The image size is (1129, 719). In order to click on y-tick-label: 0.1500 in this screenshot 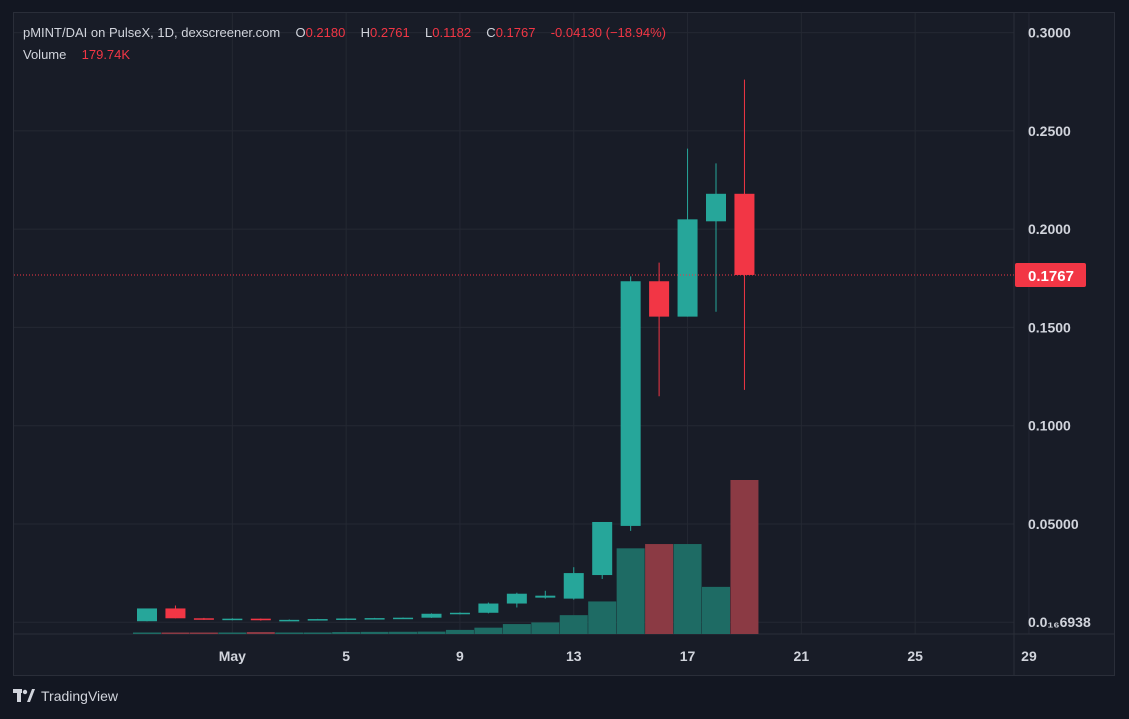, I will do `click(1049, 327)`.